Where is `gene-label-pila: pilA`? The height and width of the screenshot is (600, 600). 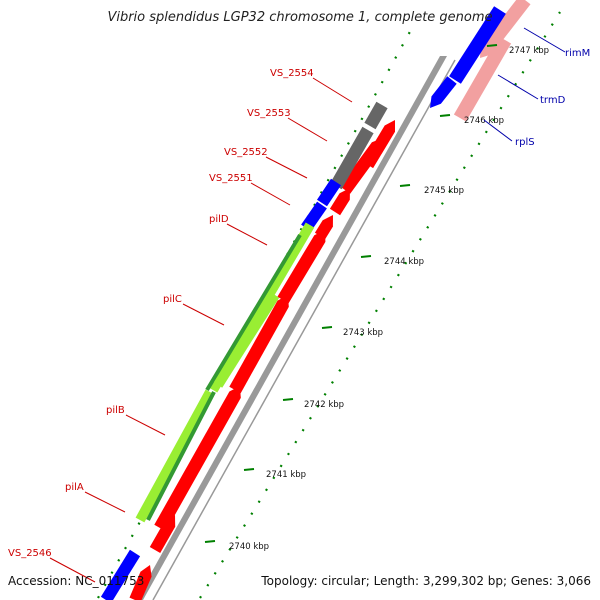 gene-label-pila: pilA is located at coordinates (74, 487).